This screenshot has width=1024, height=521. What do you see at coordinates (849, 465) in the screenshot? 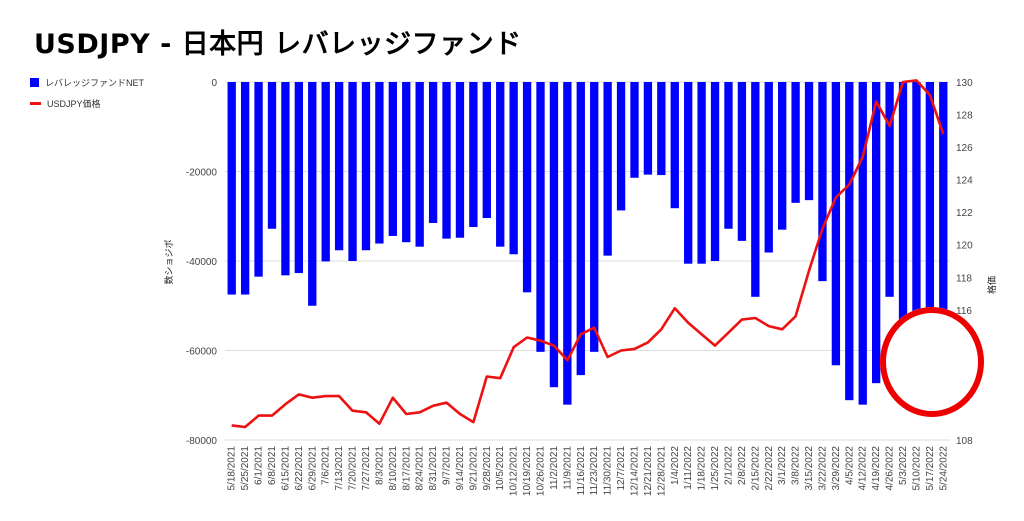
I see `x-tick-label: 4/5/2022` at bounding box center [849, 465].